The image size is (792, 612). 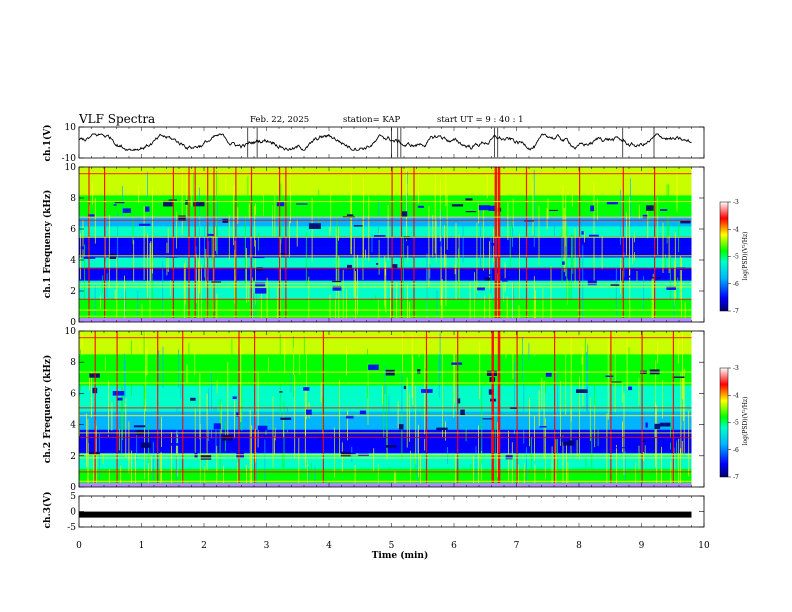 I want to click on x-tick-label: 9, so click(x=642, y=546).